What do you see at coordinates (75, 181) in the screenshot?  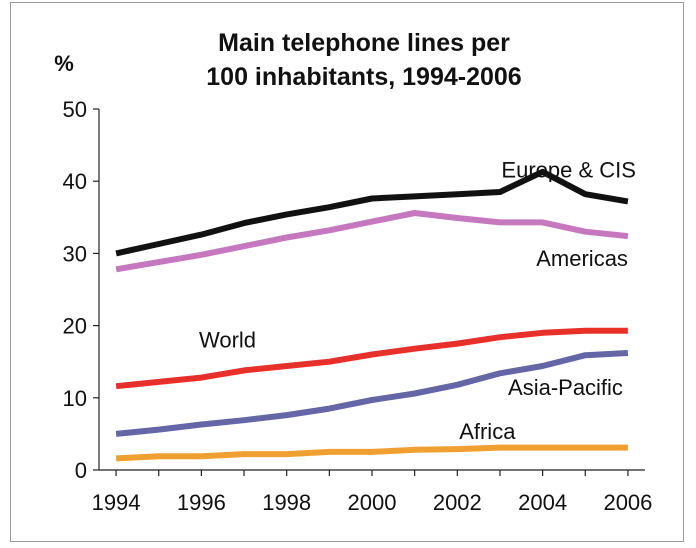 I see `y-tick-label: 40` at bounding box center [75, 181].